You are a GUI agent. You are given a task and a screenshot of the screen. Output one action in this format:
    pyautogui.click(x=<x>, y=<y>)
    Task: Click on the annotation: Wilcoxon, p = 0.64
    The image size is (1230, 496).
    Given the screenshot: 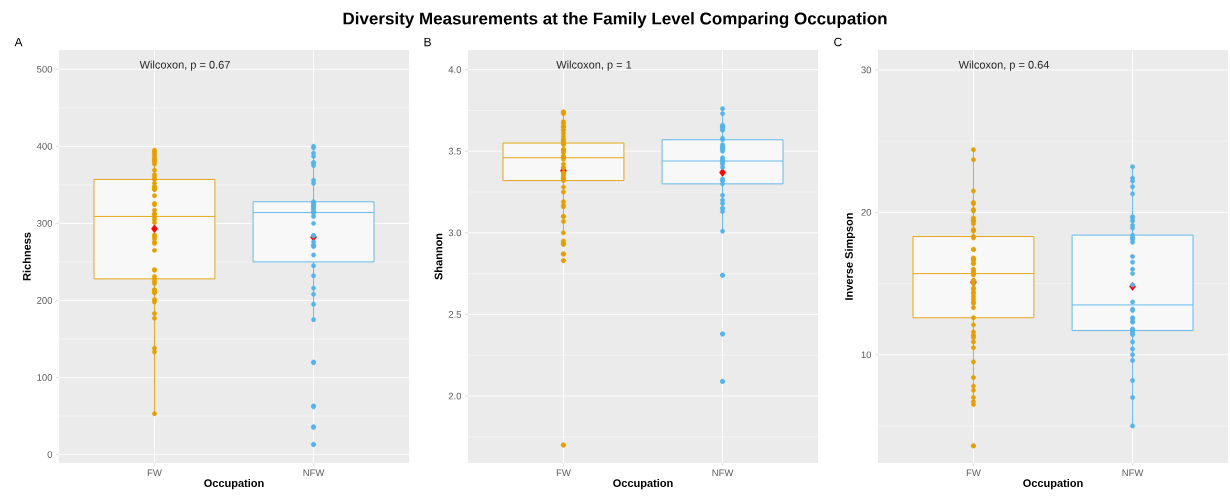 What is the action you would take?
    pyautogui.click(x=1004, y=65)
    